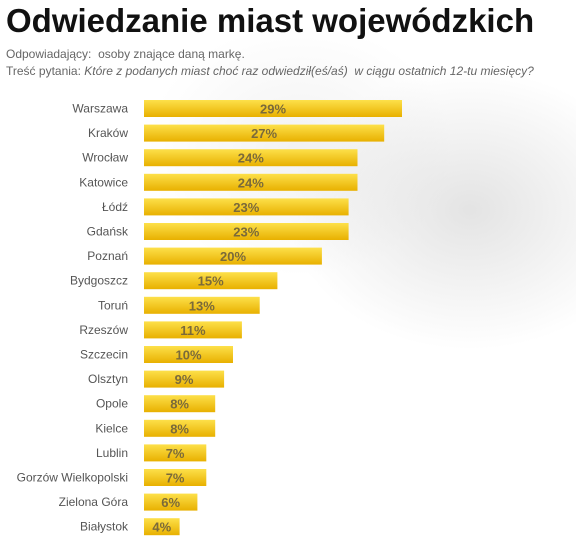 The image size is (576, 551). Describe the element at coordinates (171, 54) in the screenshot. I see `respondents-value: osoby znające daną markę.` at that location.